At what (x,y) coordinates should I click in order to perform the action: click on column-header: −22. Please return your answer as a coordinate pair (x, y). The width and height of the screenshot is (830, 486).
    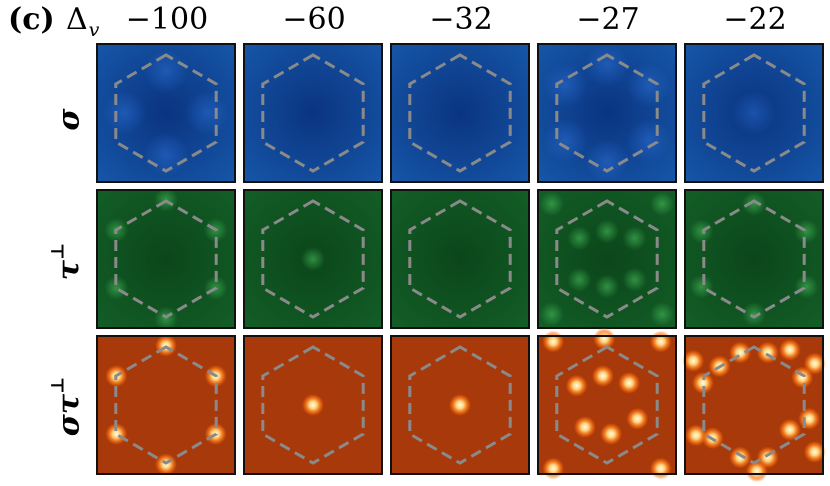
    Looking at the image, I should click on (755, 19).